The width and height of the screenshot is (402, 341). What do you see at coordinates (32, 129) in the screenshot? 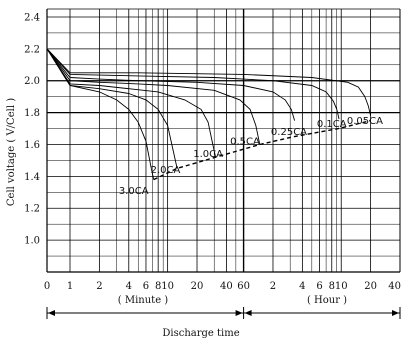
I see `y-tick-labels: 2.4 2.2 2.0 1.8 1.6 1.4 1.2 1.0` at bounding box center [32, 129].